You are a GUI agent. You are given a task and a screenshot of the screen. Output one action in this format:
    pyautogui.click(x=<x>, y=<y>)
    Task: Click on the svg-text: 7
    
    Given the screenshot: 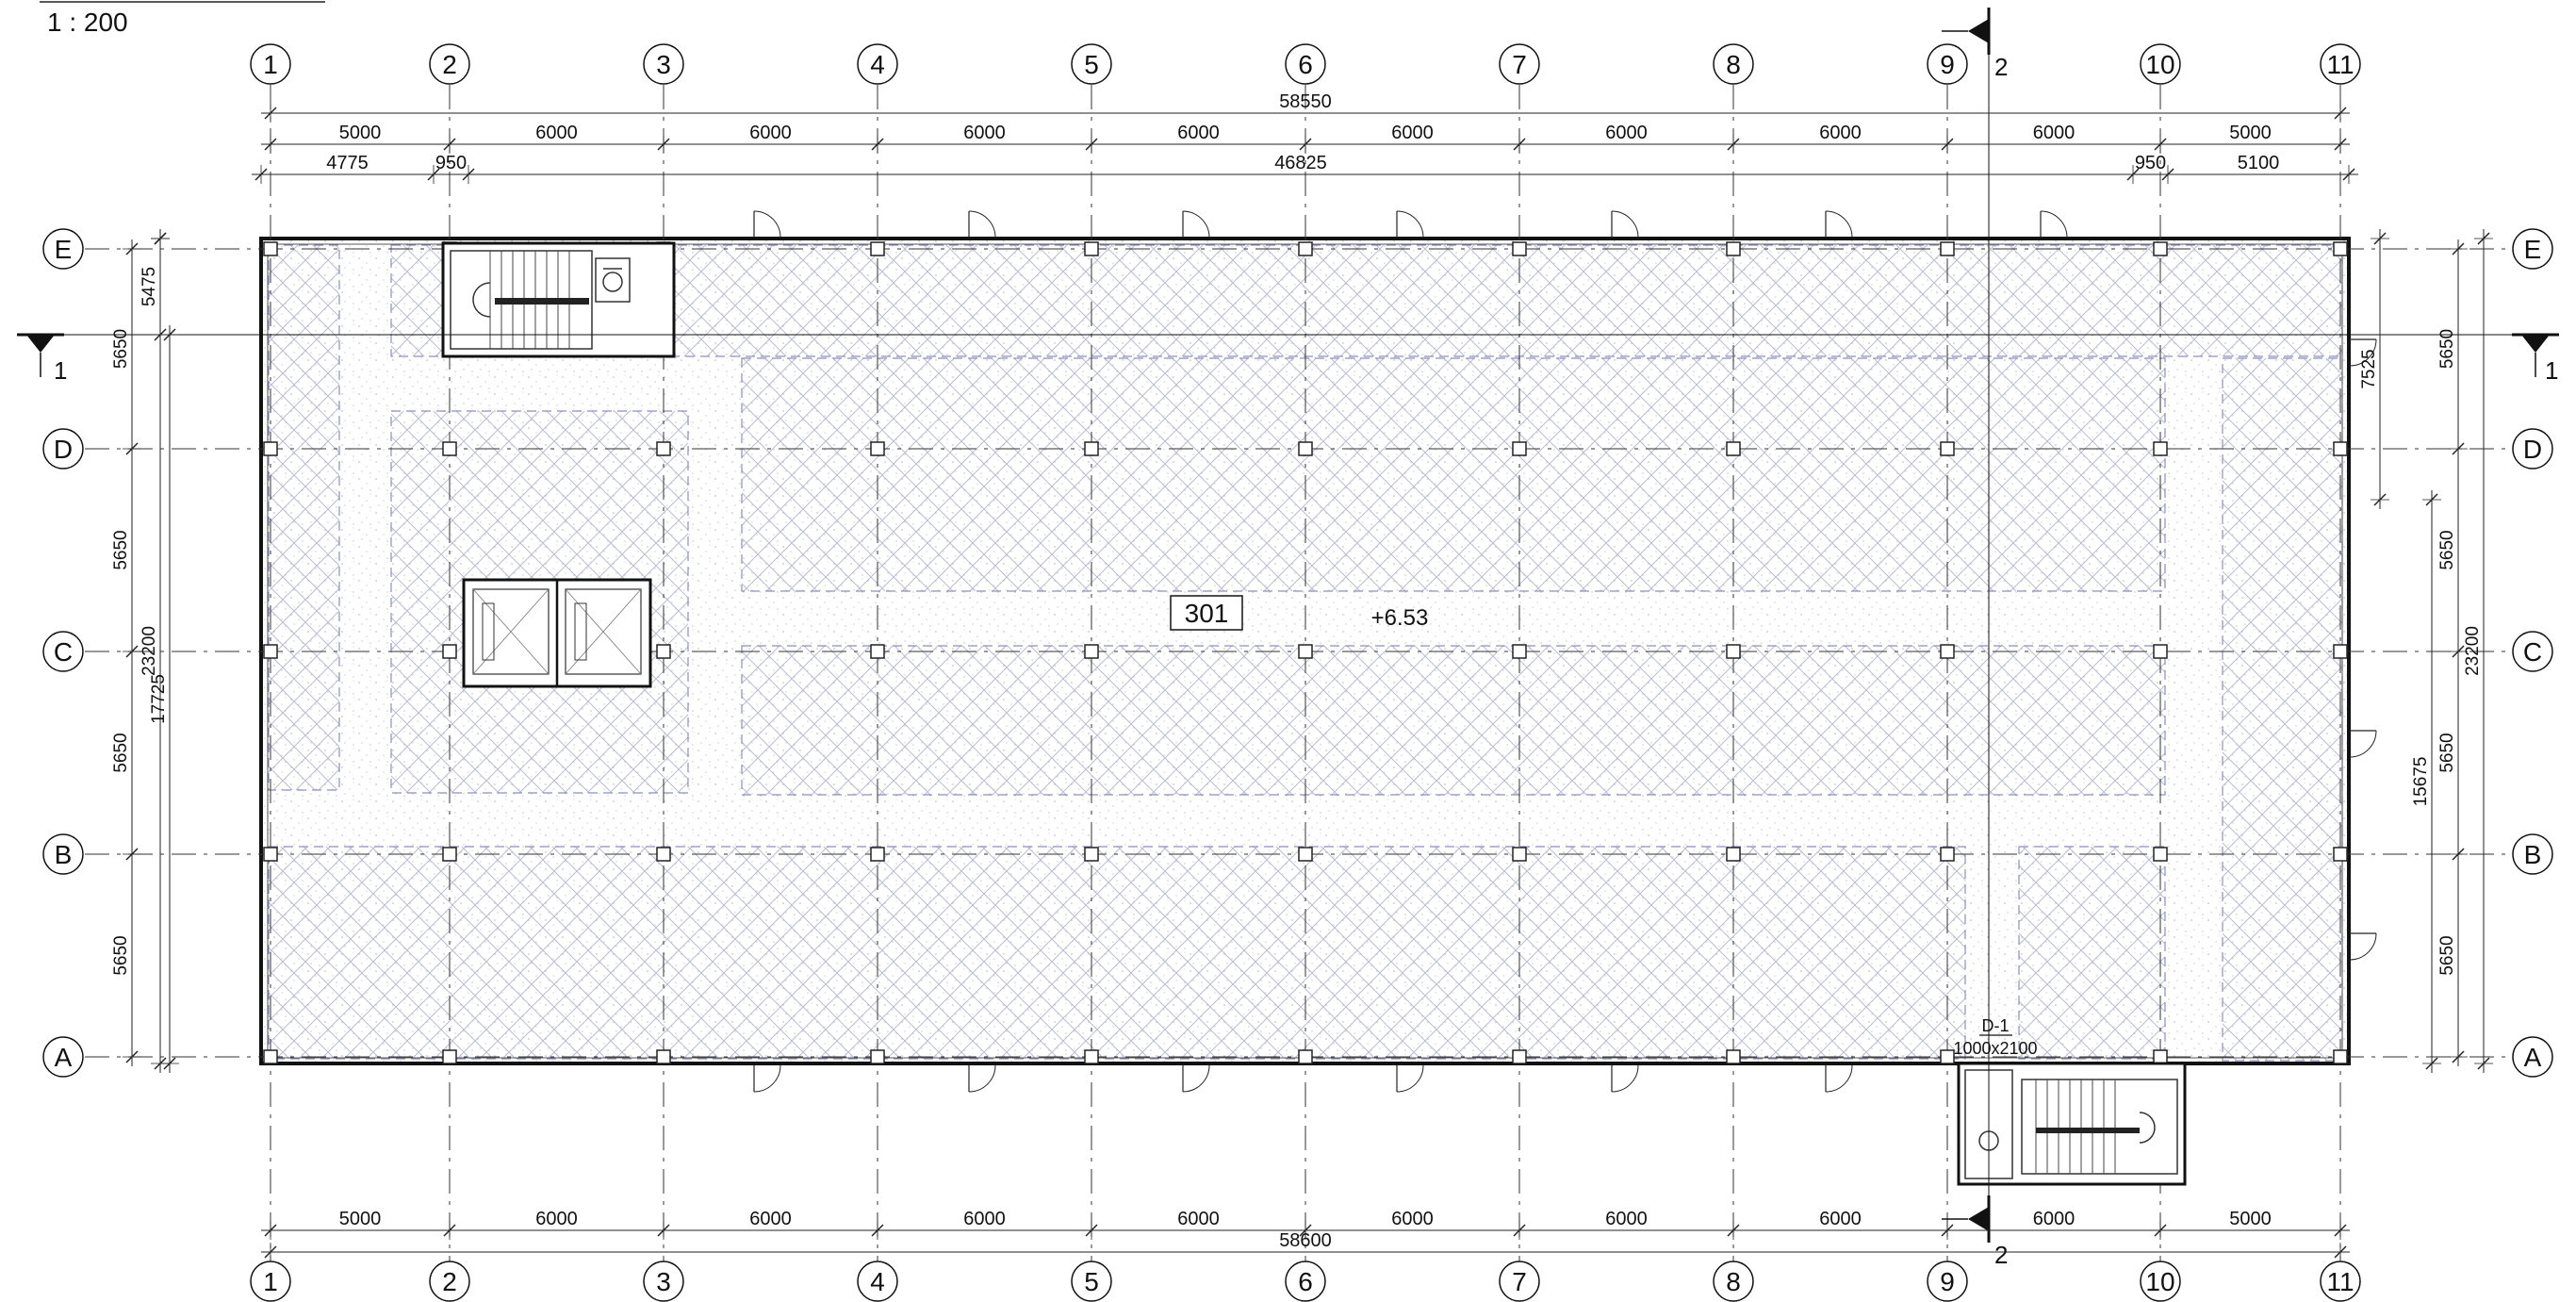 What is the action you would take?
    pyautogui.click(x=1519, y=64)
    